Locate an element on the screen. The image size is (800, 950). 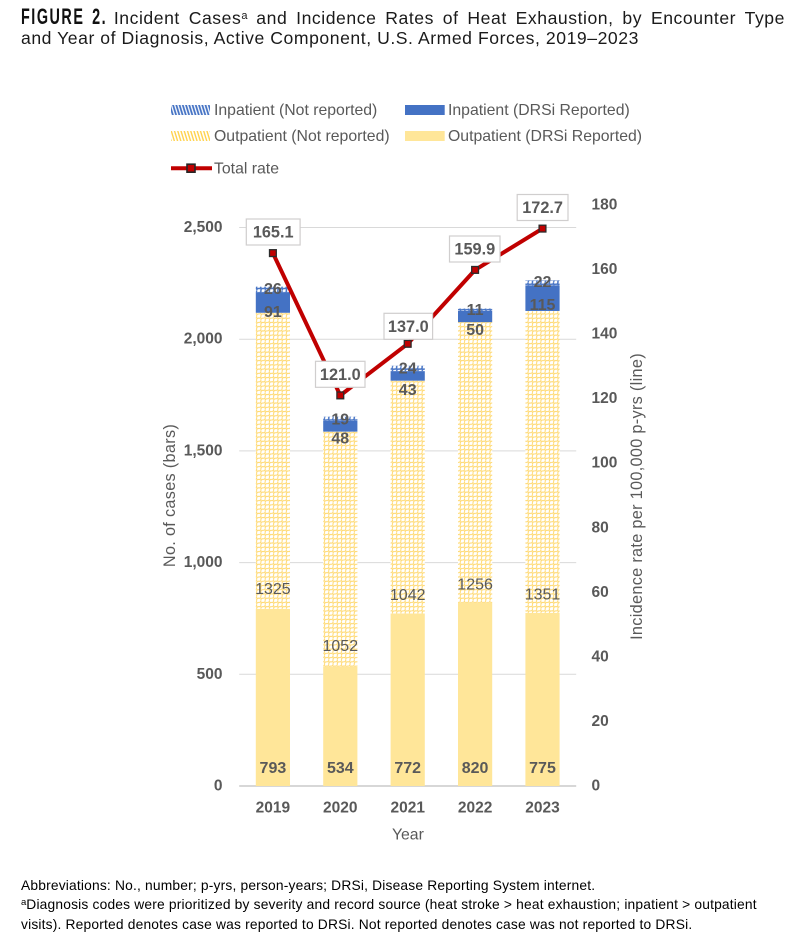
svg-text: 1325 is located at coordinates (273, 589).